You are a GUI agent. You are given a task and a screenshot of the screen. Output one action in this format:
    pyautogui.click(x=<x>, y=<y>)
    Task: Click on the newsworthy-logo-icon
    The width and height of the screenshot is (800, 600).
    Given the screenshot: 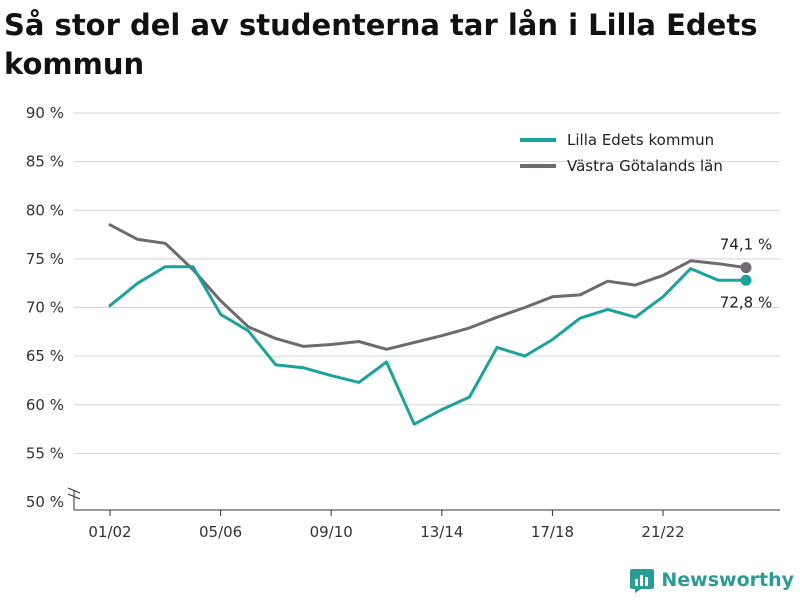 What is the action you would take?
    pyautogui.click(x=642, y=581)
    